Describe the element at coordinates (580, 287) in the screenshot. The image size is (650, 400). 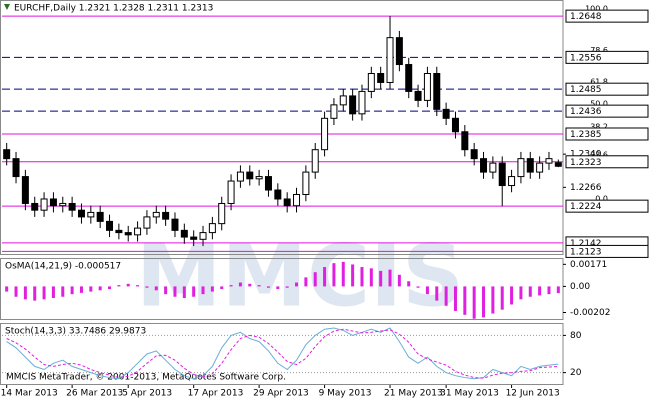
I see `y-tick-label: 0.00` at that location.